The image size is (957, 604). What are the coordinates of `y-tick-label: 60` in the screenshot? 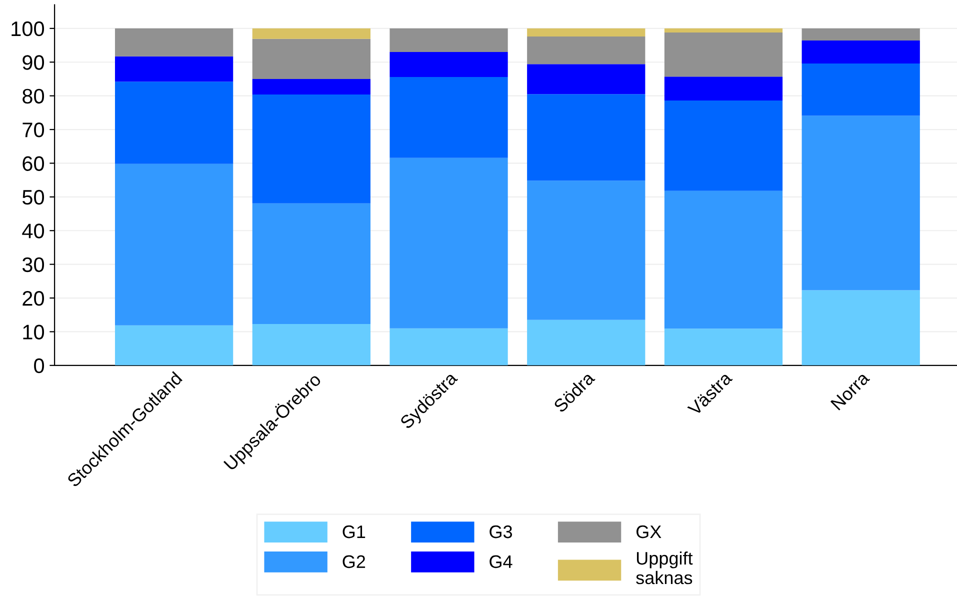 It's located at (33, 163).